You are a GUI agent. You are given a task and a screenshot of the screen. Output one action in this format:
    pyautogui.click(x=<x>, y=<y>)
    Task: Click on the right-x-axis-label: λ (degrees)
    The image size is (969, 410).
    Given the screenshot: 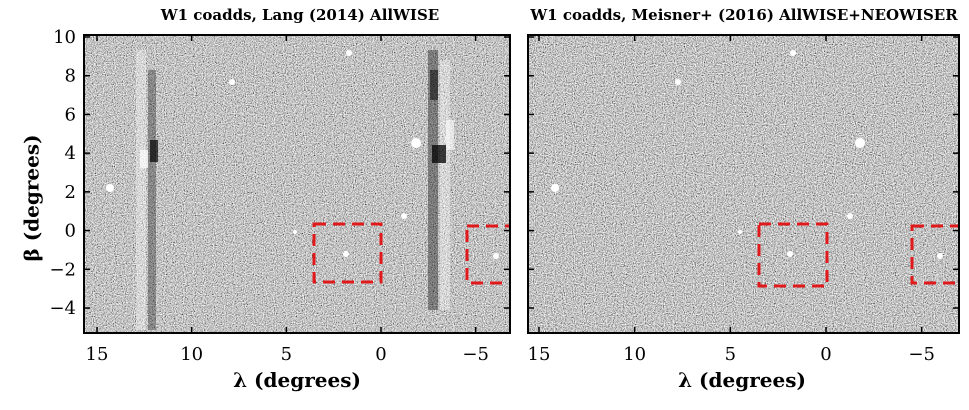 What is the action you would take?
    pyautogui.click(x=742, y=380)
    